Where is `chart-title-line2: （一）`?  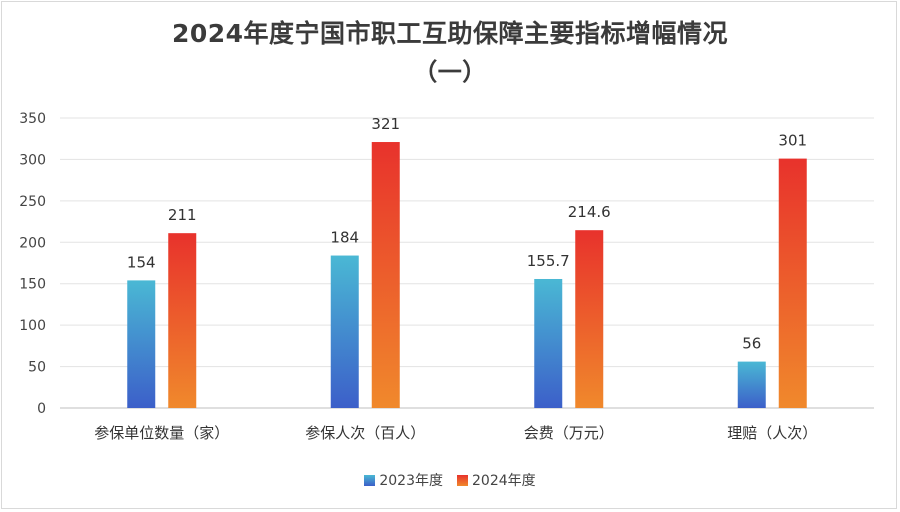
chart-title-line2: （一） is located at coordinates (450, 72).